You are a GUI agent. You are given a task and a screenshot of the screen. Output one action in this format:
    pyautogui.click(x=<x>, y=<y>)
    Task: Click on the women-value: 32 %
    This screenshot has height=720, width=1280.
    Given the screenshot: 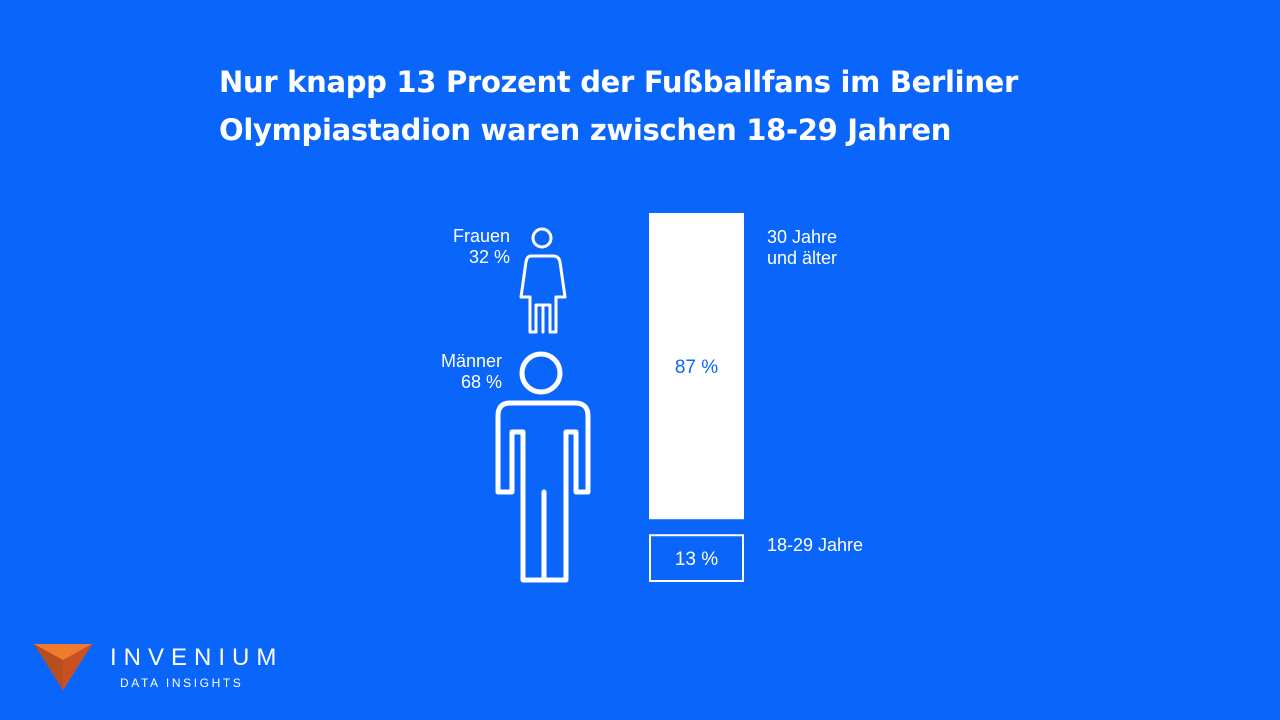 What is the action you would take?
    pyautogui.click(x=489, y=257)
    